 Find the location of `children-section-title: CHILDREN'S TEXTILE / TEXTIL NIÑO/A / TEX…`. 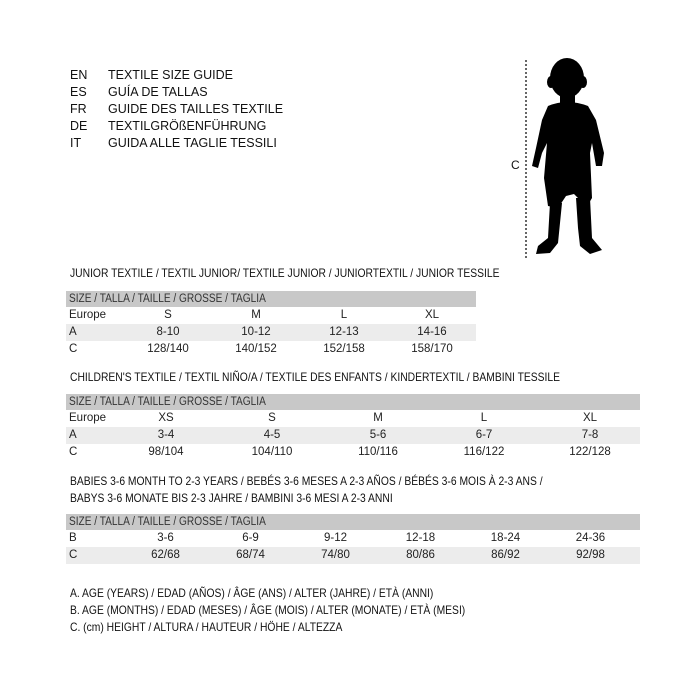

children-section-title: CHILDREN'S TEXTILE / TEXTIL NIÑO/A / TEX… is located at coordinates (315, 377).